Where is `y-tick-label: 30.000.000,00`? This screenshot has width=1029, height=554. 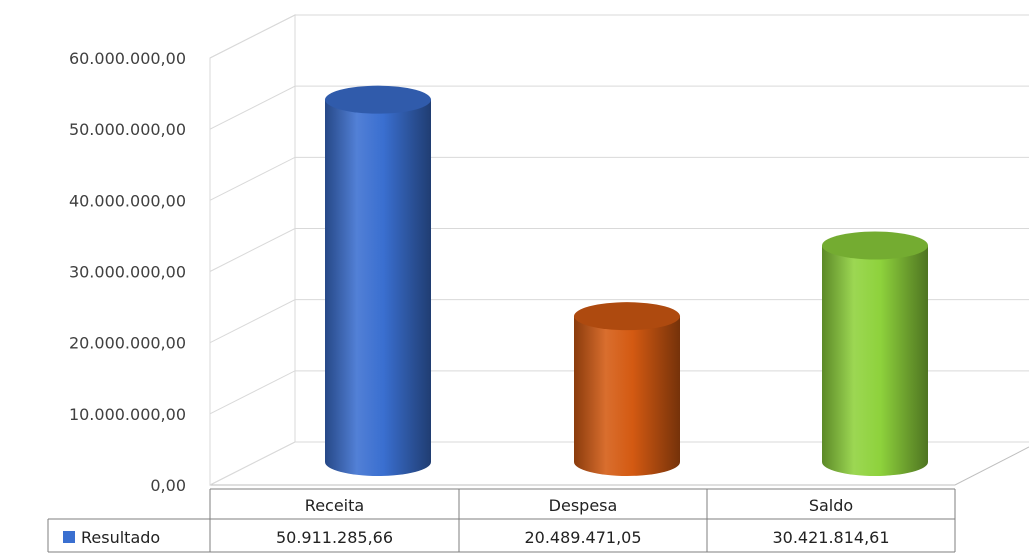 y-tick-label: 30.000.000,00 is located at coordinates (127, 272).